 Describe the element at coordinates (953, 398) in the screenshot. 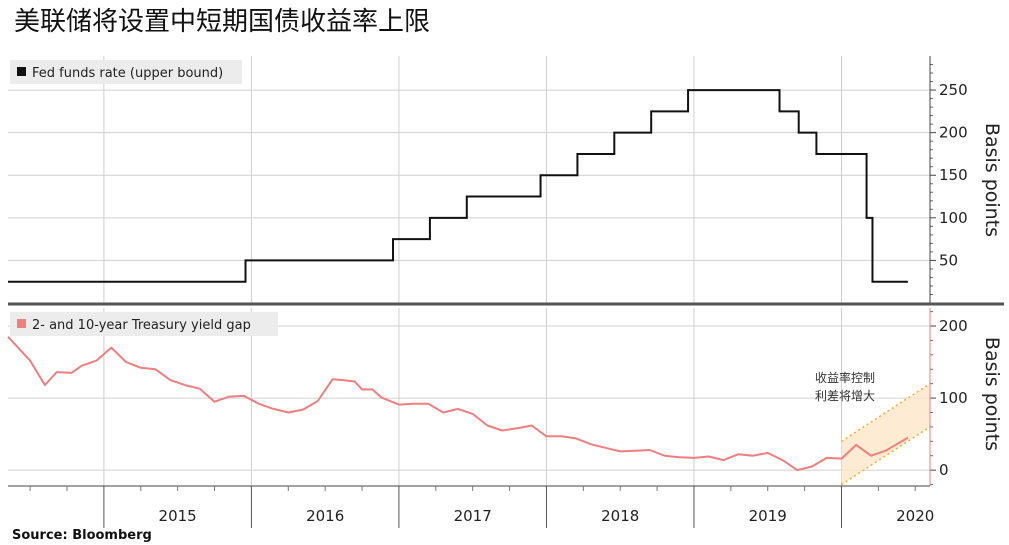

I see `bottom-y-tick-label: 100` at that location.